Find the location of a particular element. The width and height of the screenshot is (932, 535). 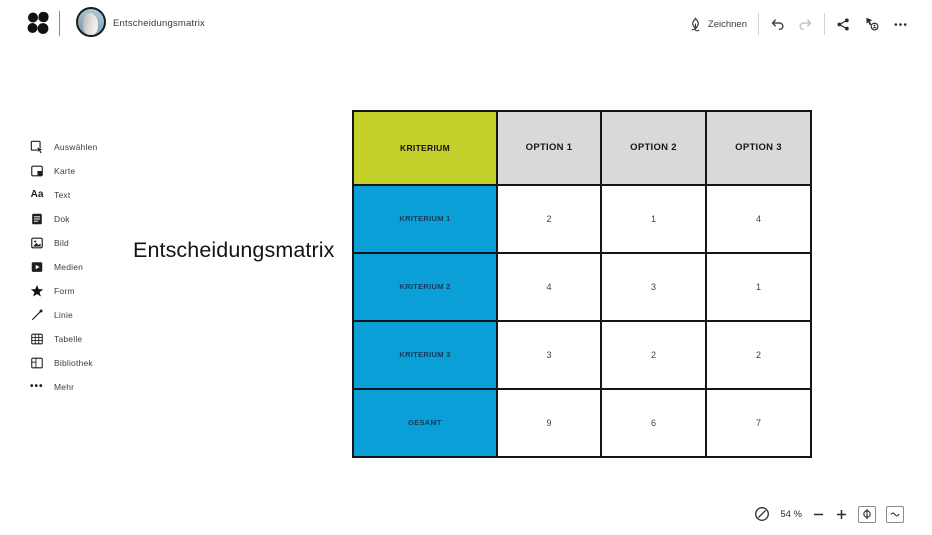

minus-icon is located at coordinates (818, 514).